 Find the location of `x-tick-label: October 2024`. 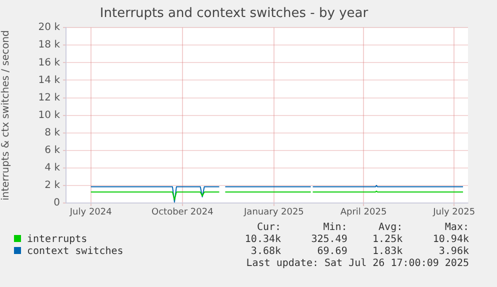

x-tick-label: October 2024 is located at coordinates (183, 213).